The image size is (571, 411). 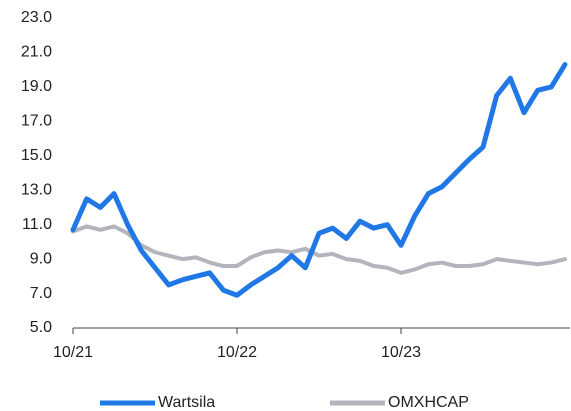 I want to click on y-tick-label: 7.0, so click(x=41, y=293).